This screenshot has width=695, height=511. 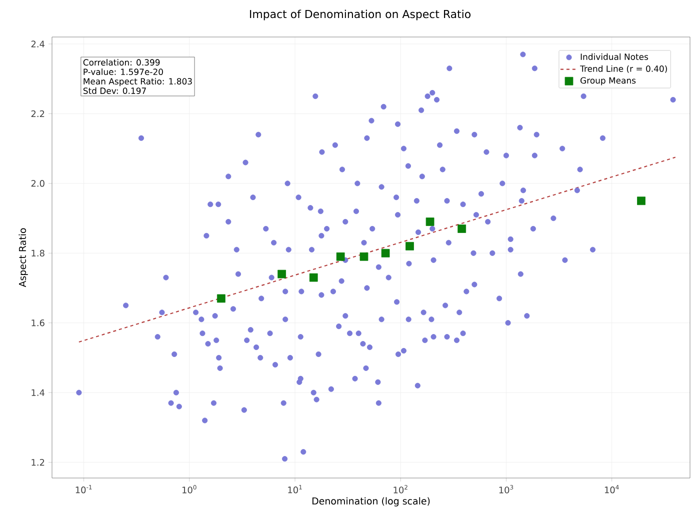 I want to click on legend-label: Trend Line (r = 0.40), so click(x=623, y=69).